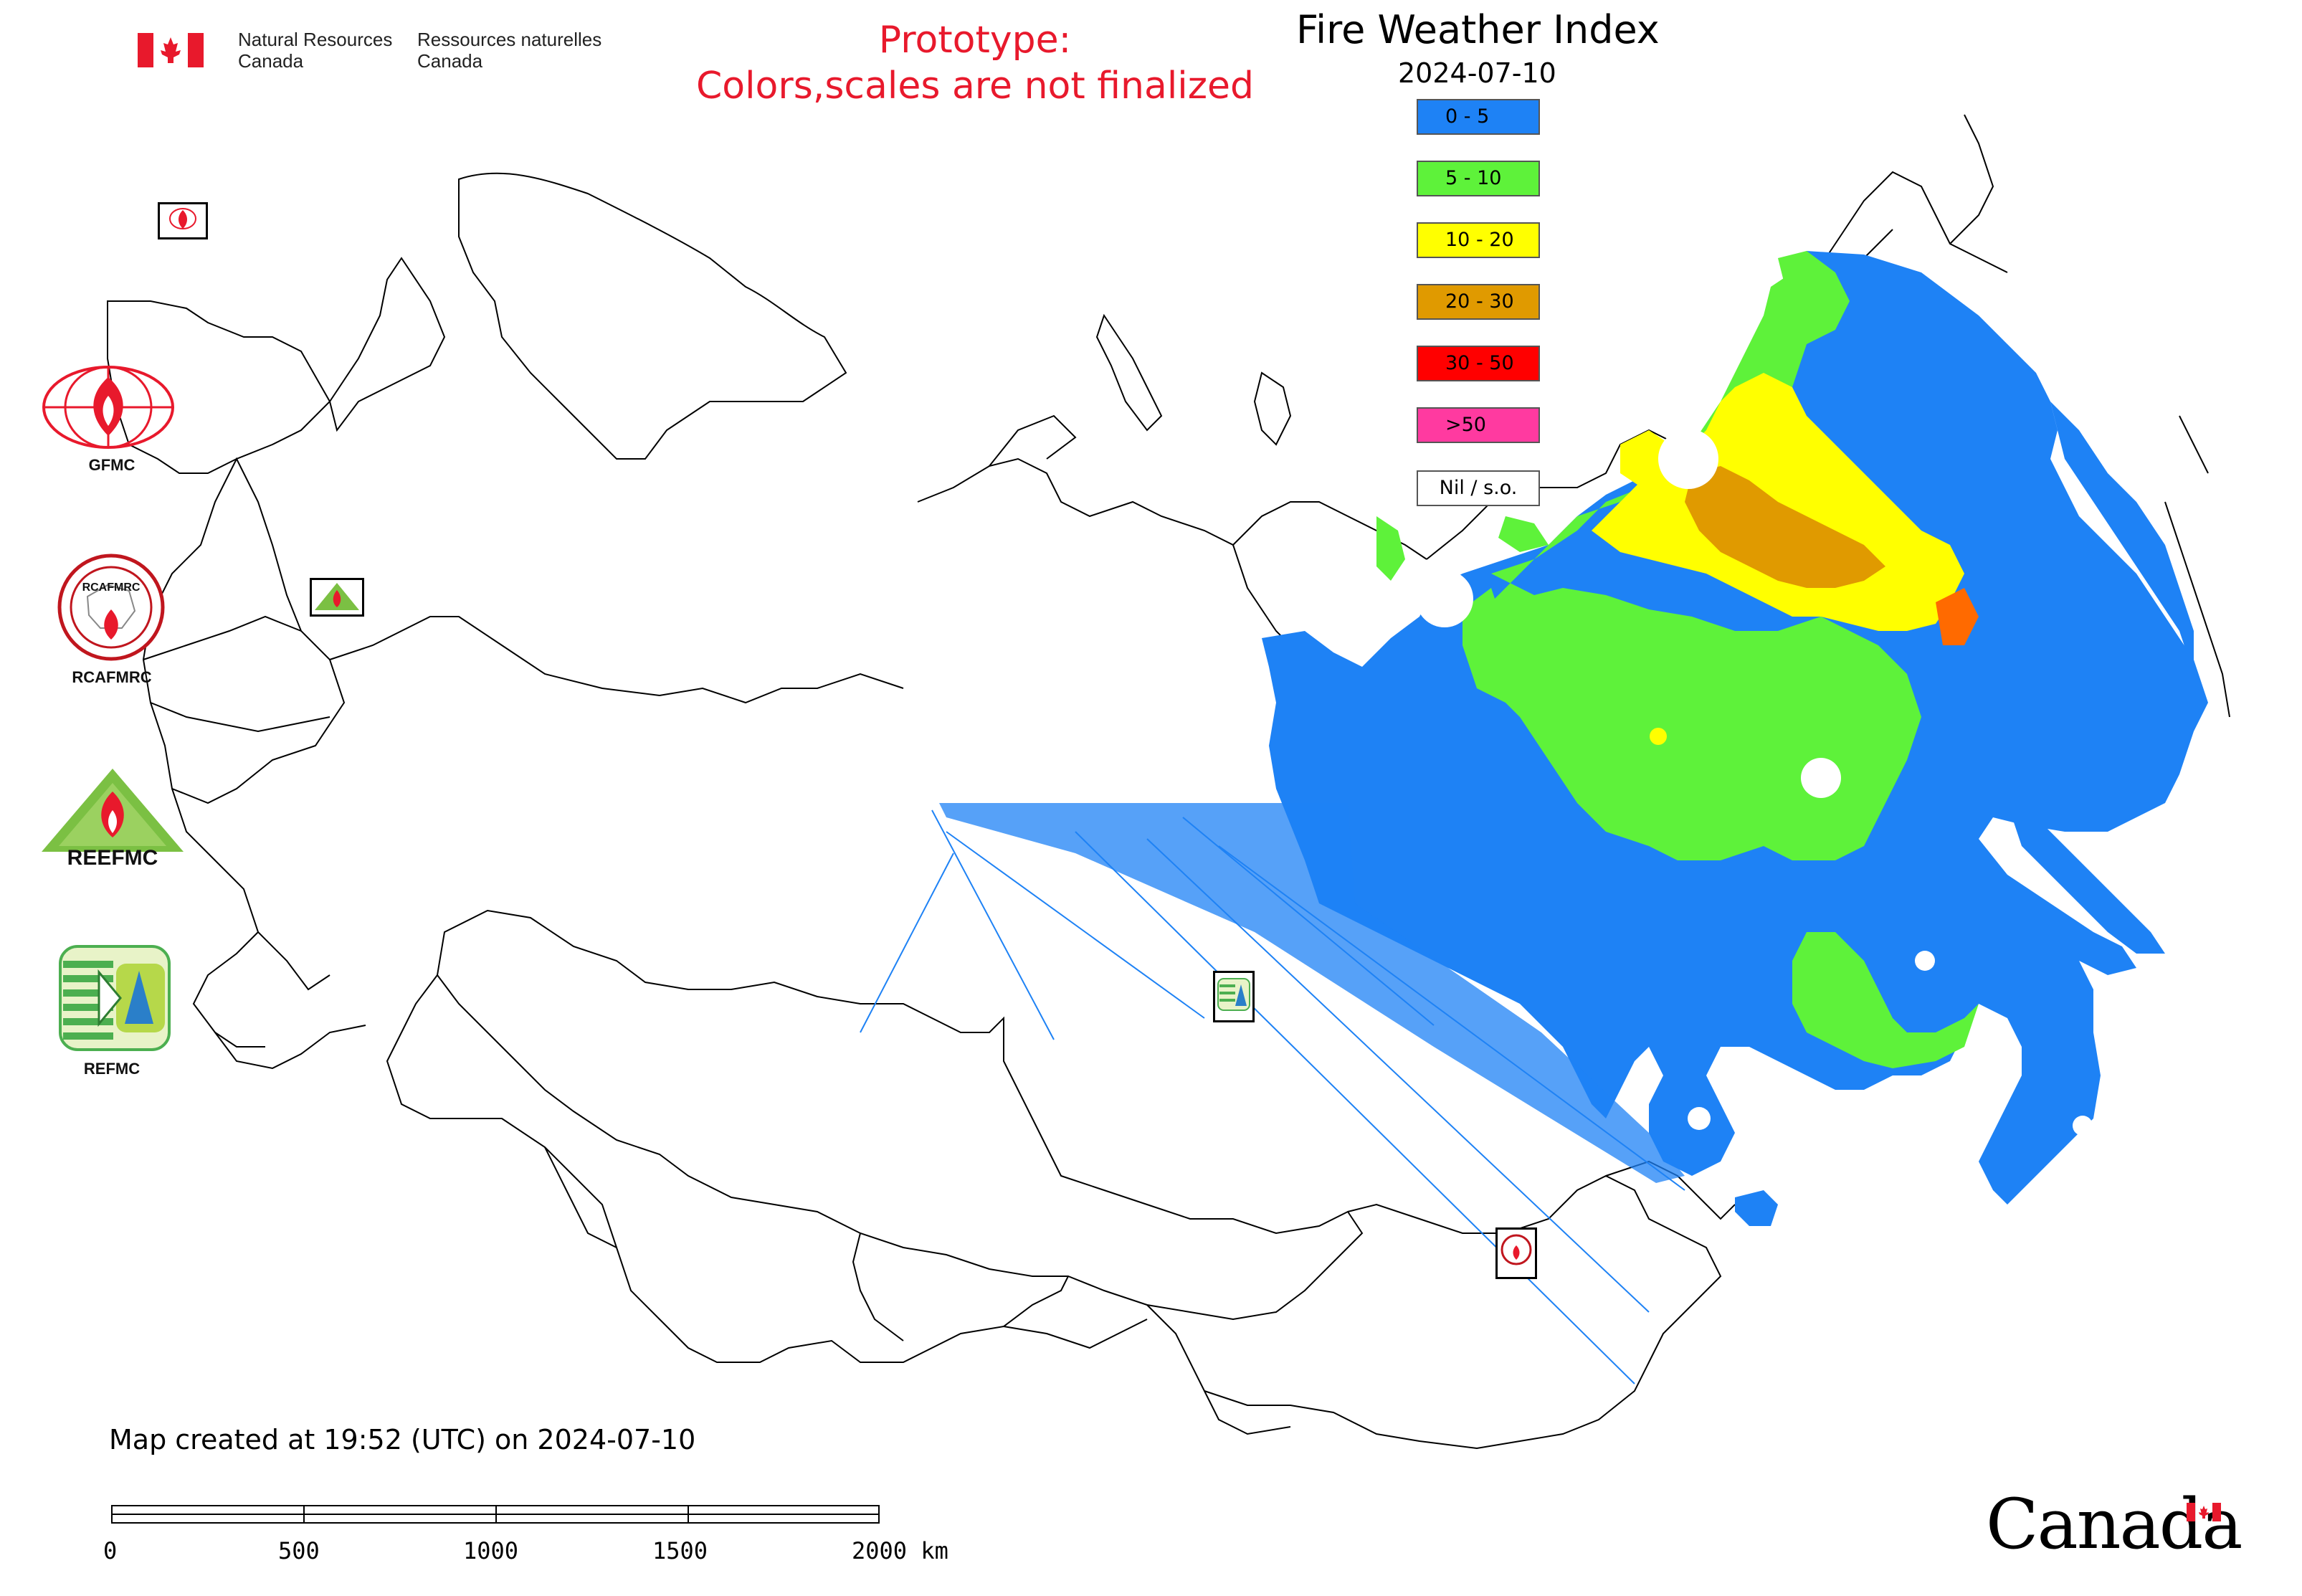 This screenshot has height=1596, width=2302. I want to click on fwi-stripe-lines, so click(1273, 1096).